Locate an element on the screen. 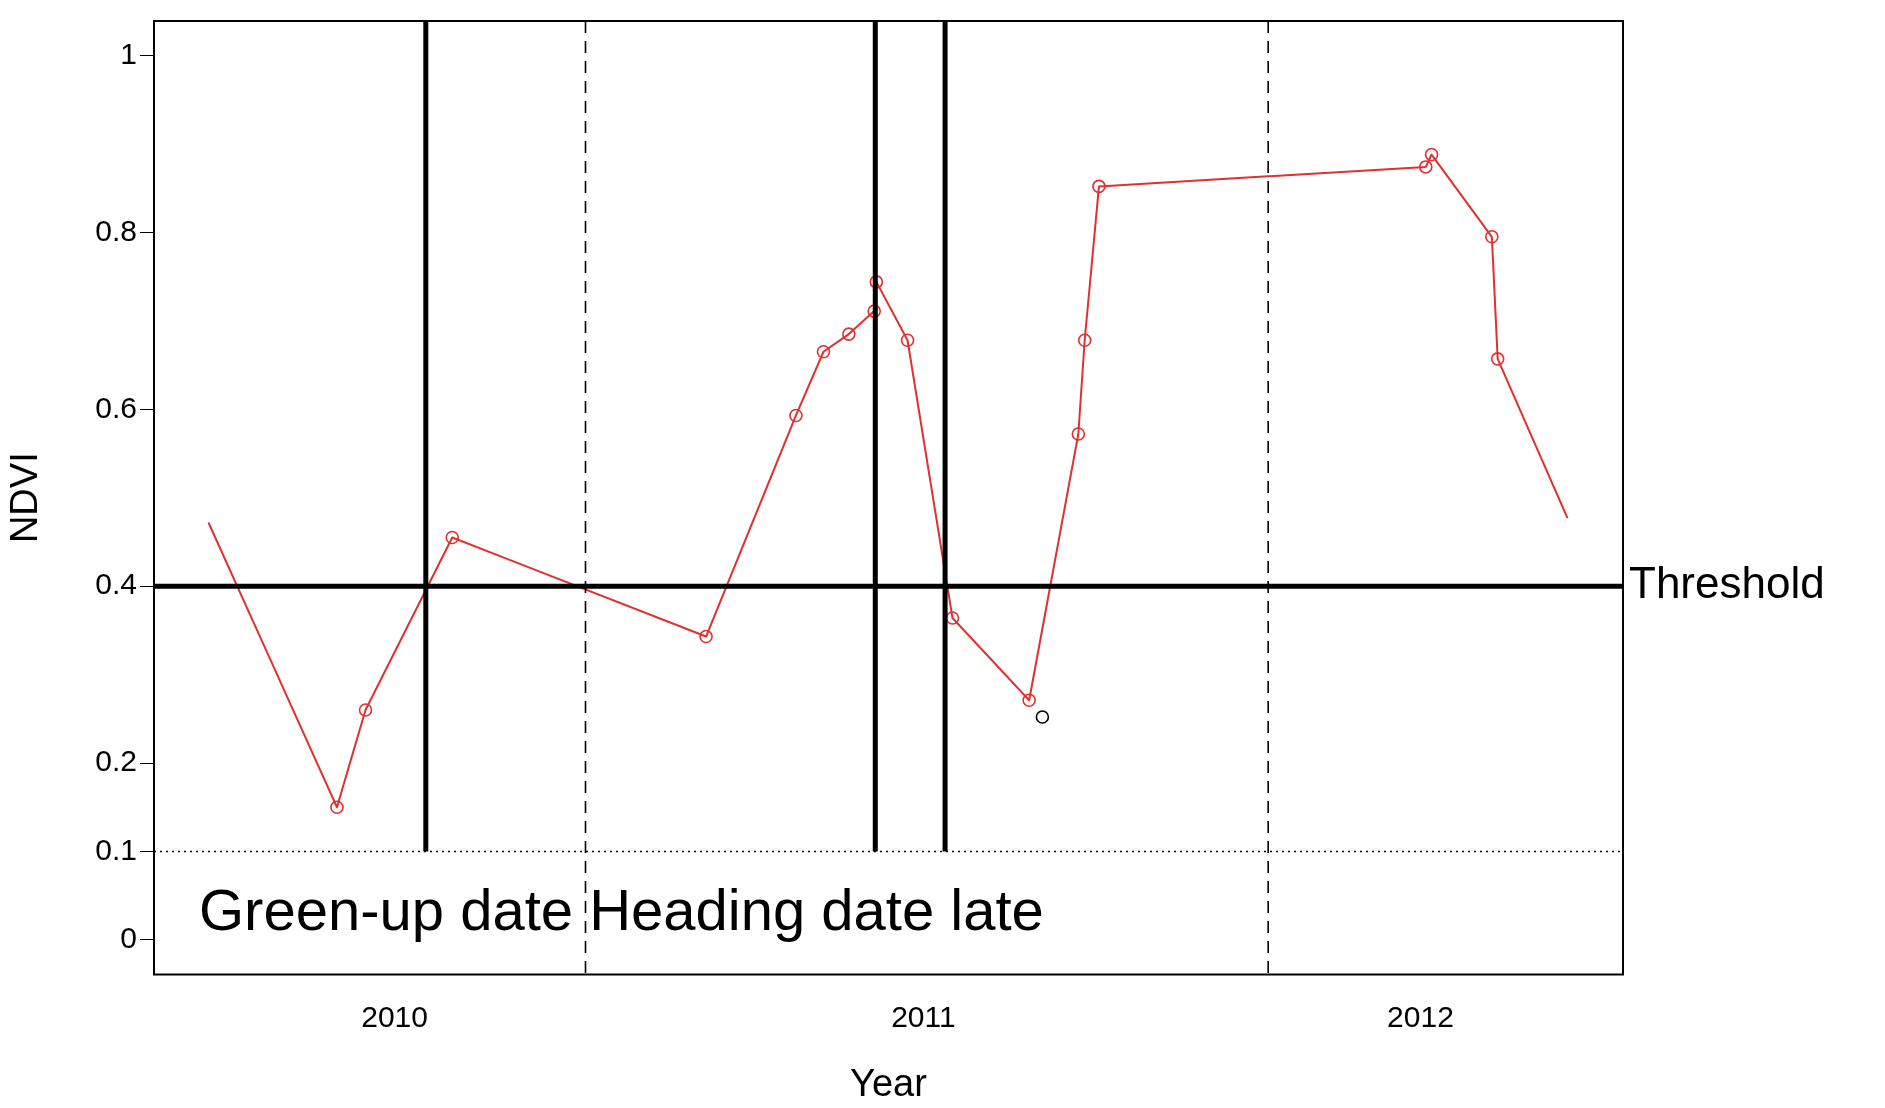  y-tick-label: 1 is located at coordinates (128, 53).